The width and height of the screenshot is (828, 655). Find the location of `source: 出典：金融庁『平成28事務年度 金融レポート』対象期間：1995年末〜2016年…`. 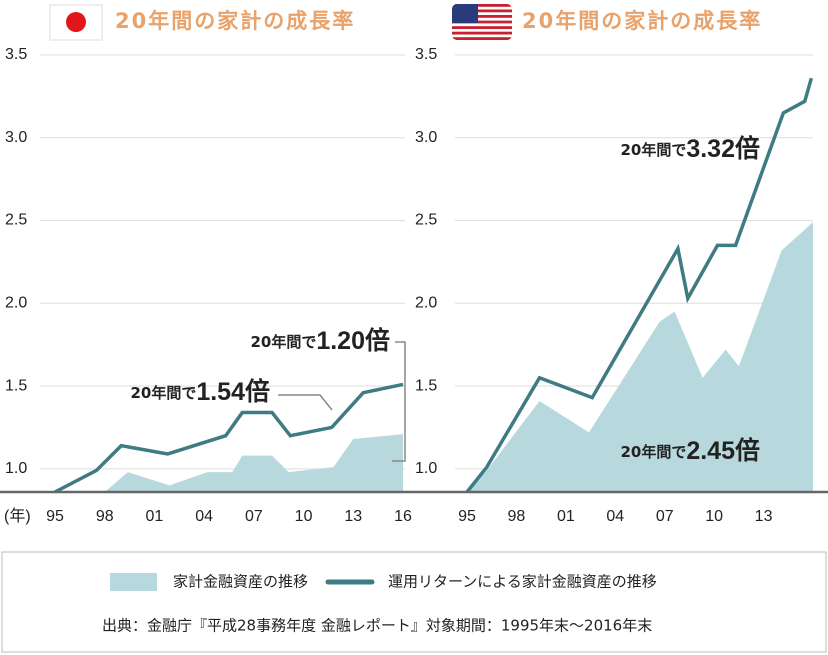

source: 出典：金融庁『平成28事務年度 金融レポート』対象期間：1995年末〜2016年… is located at coordinates (377, 626).